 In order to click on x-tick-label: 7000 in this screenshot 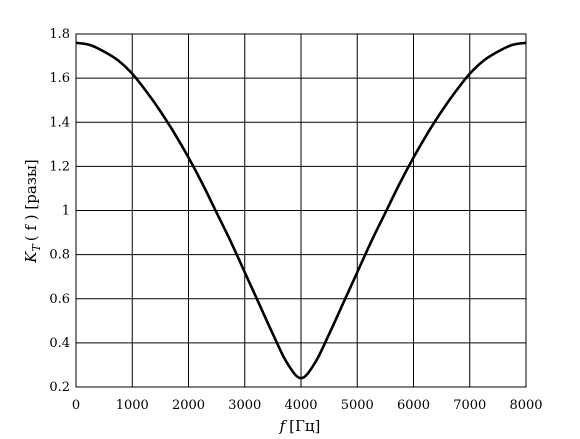, I will do `click(469, 405)`.